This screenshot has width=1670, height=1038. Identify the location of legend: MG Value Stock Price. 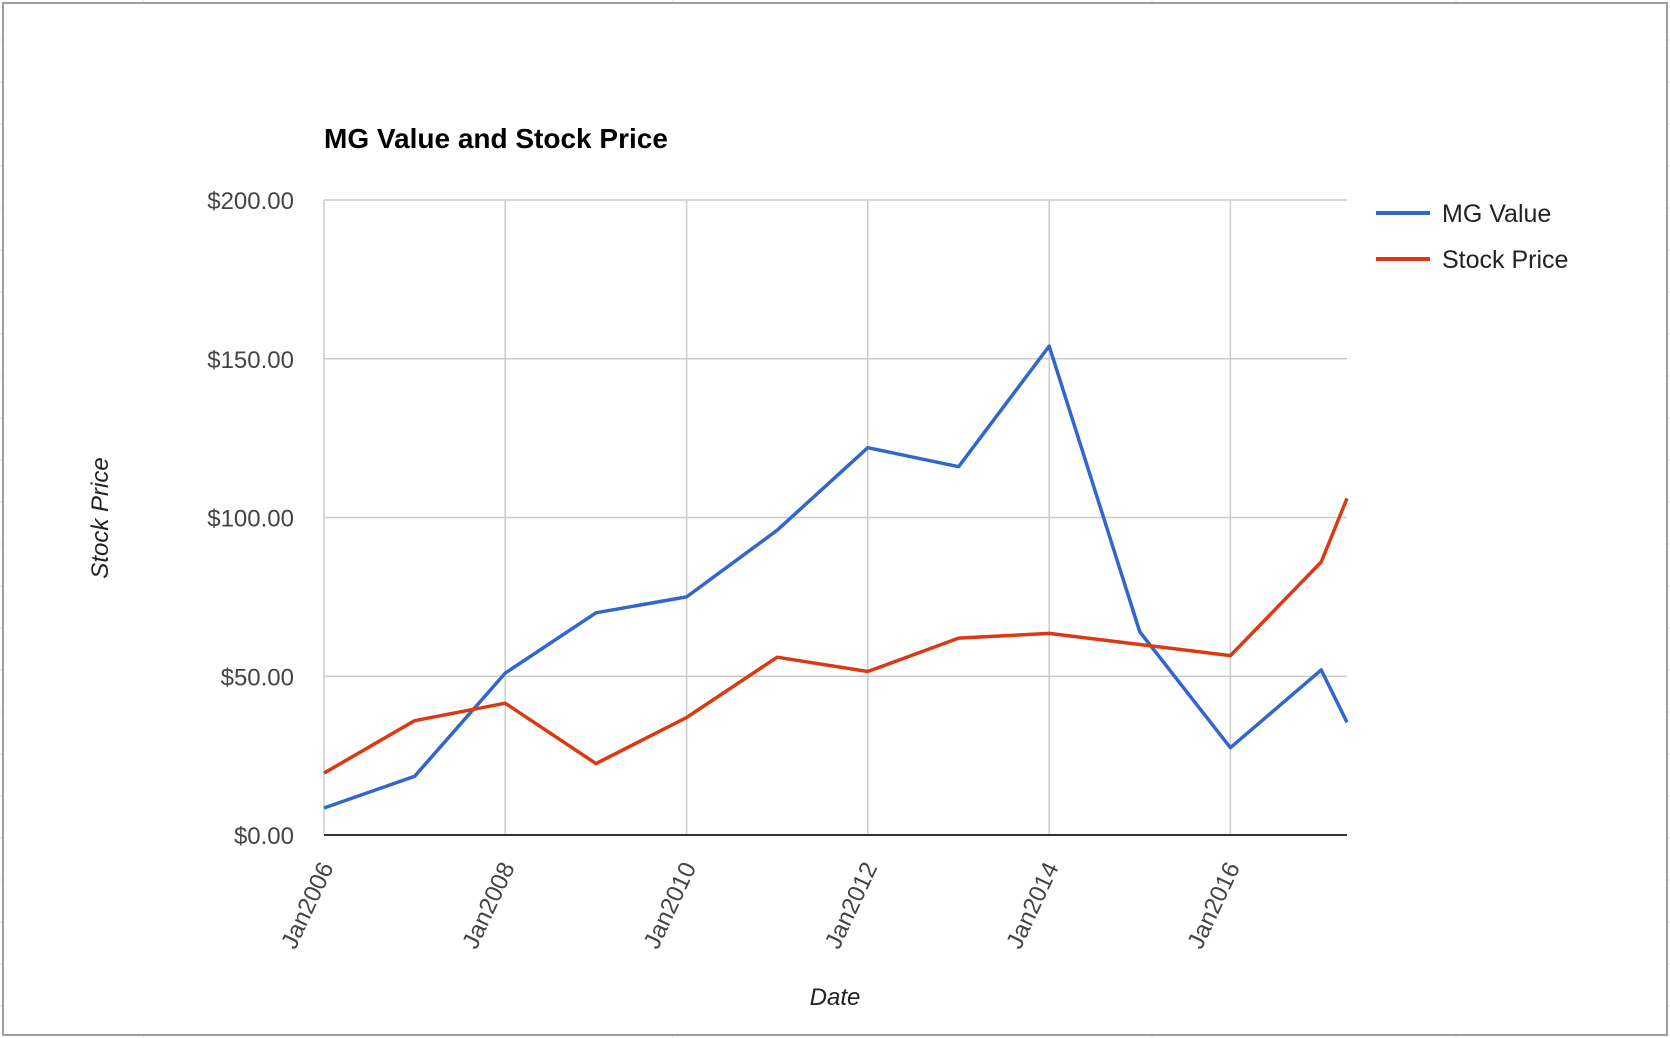
(1472, 237).